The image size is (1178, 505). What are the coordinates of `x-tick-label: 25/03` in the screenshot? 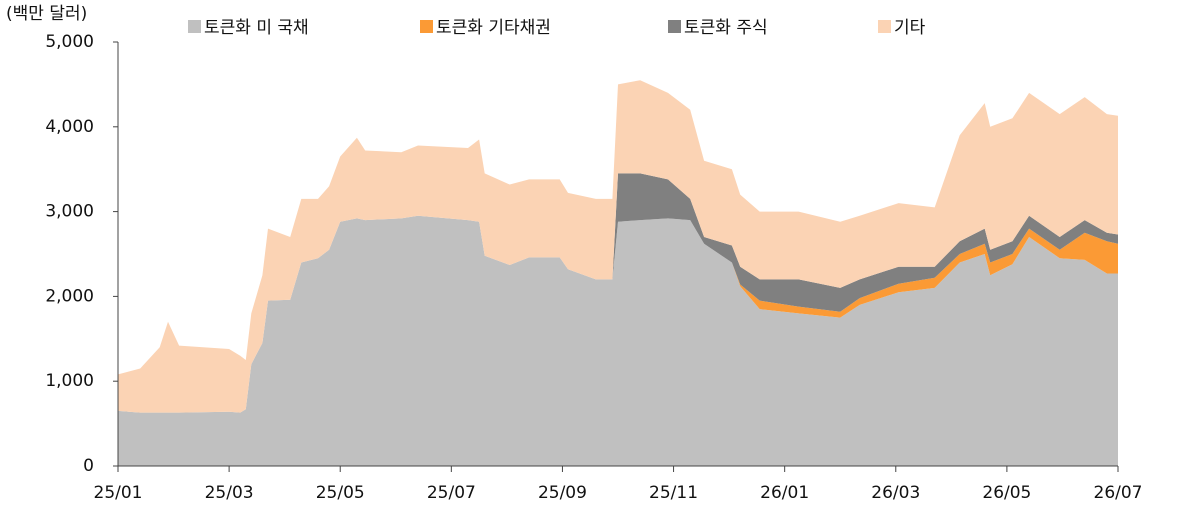 It's located at (229, 493).